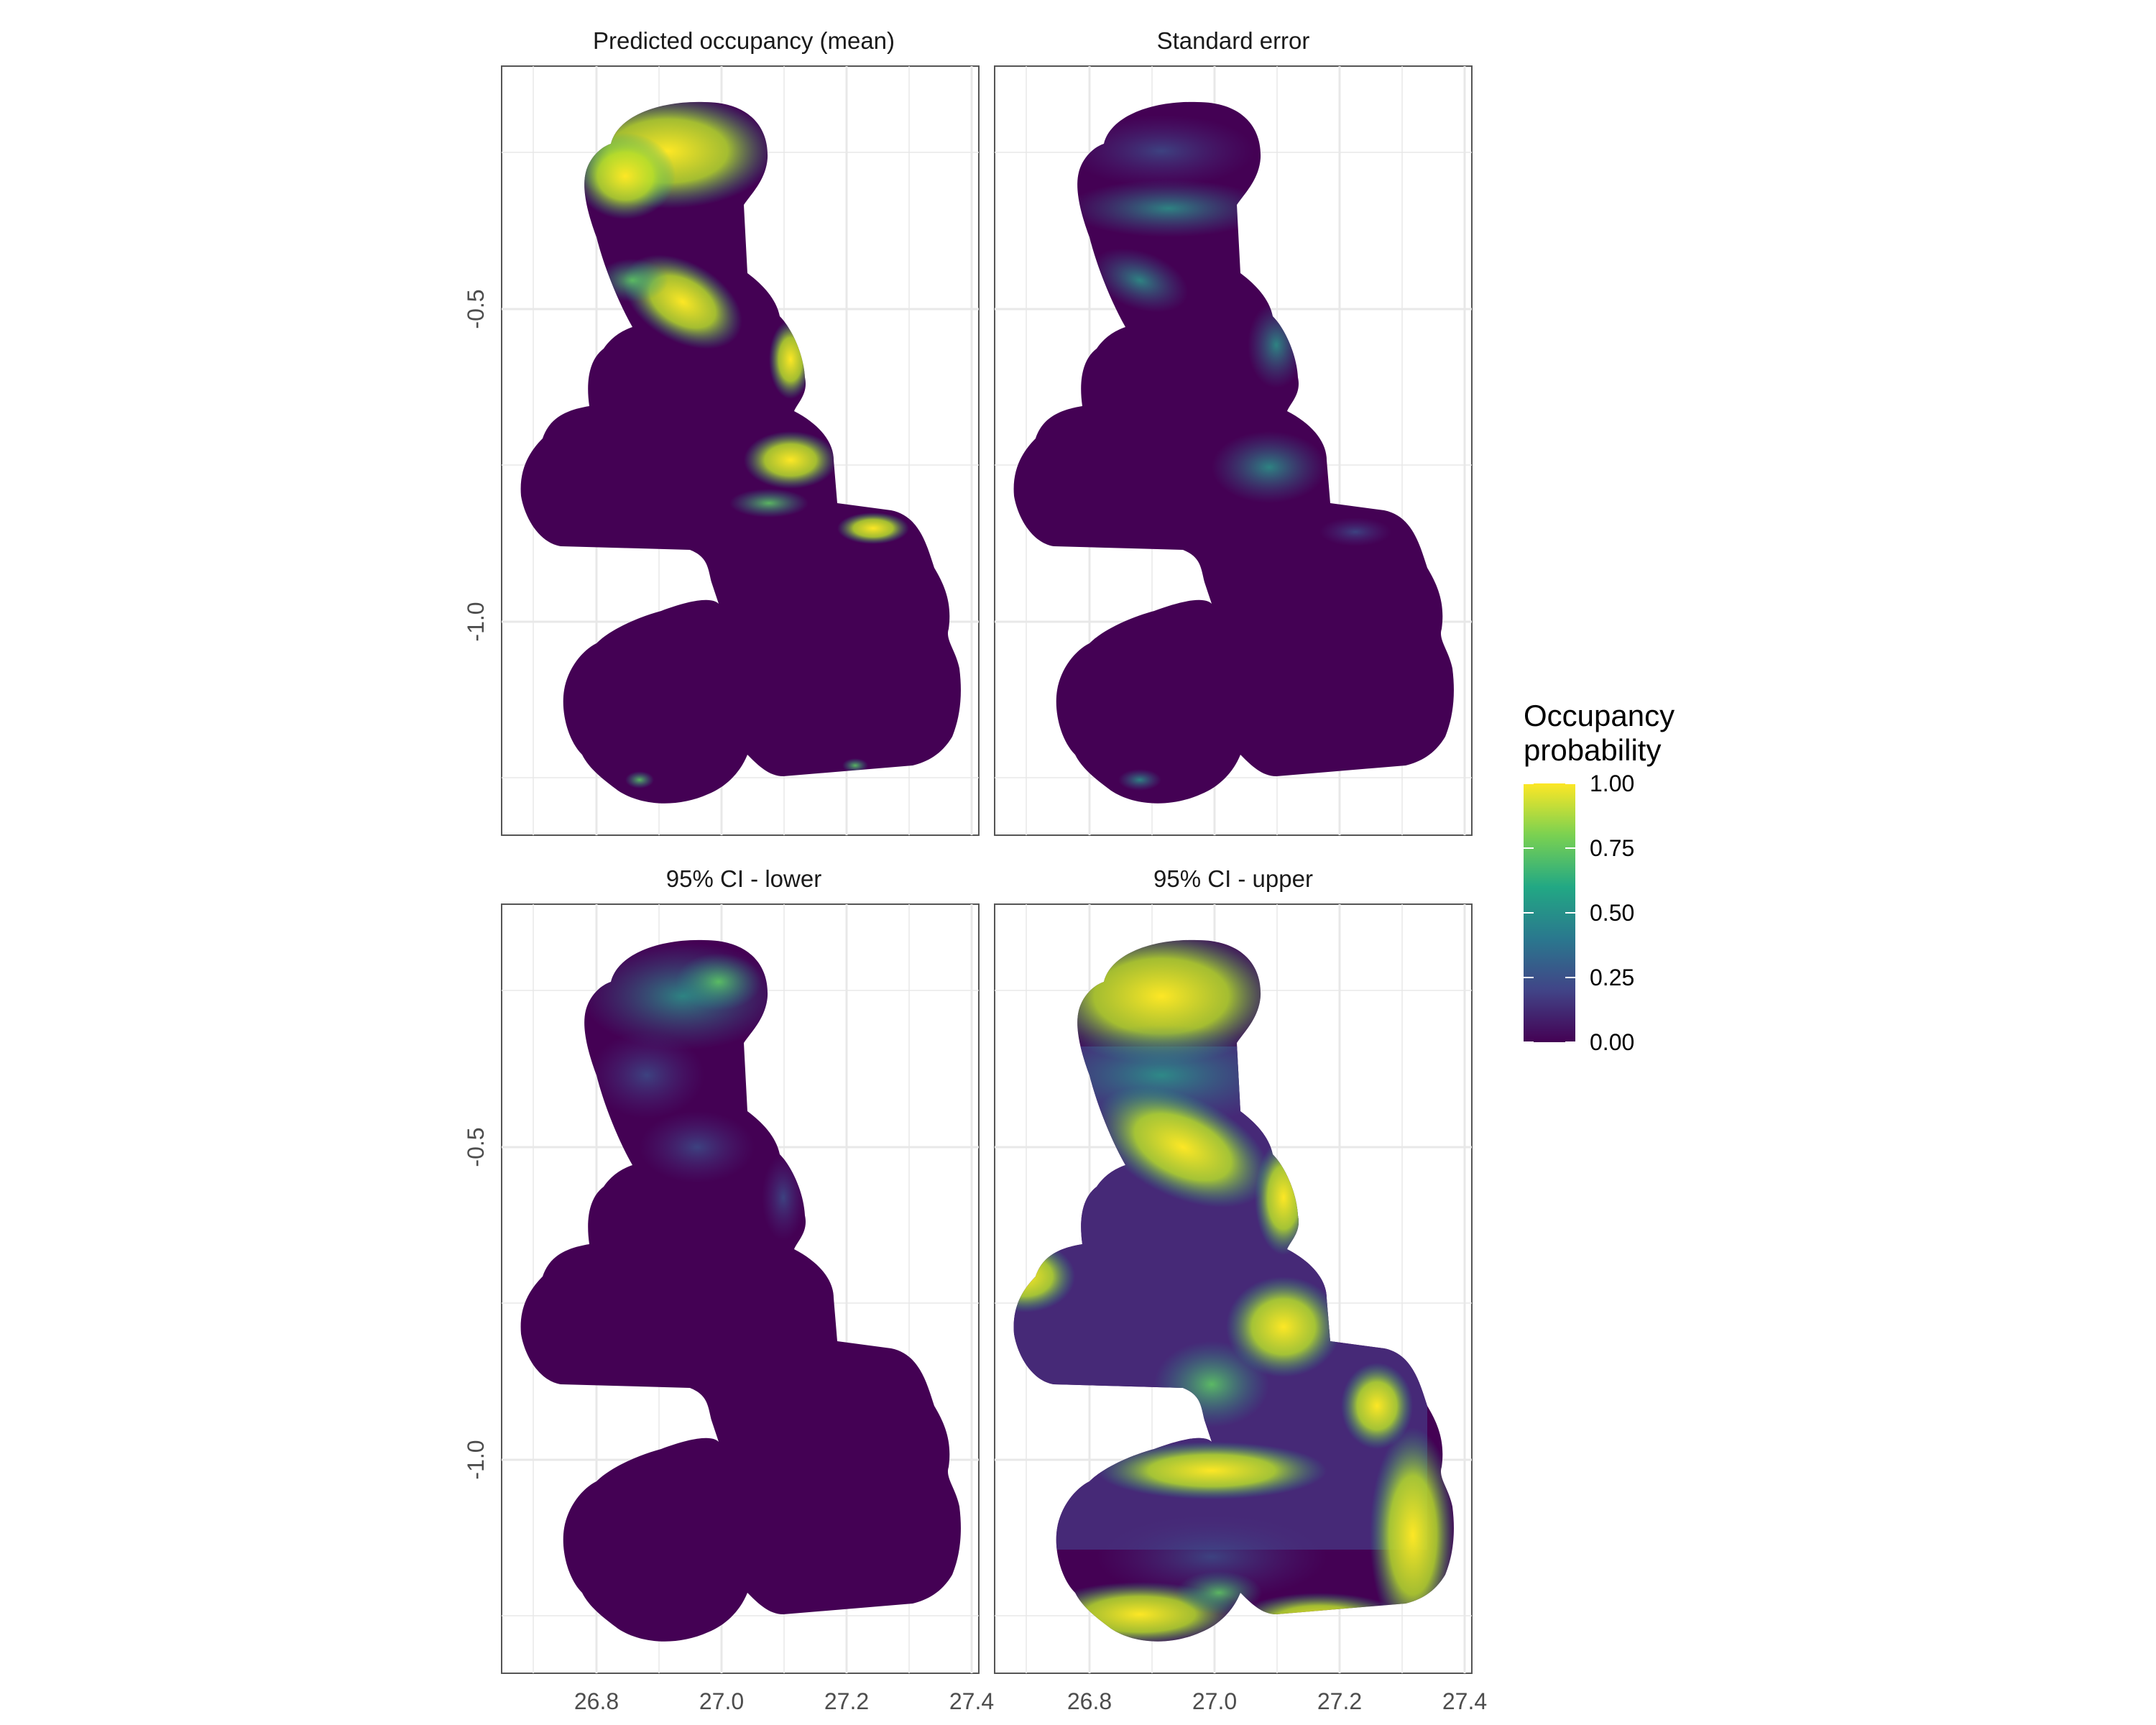 This screenshot has height=1725, width=2156. Describe the element at coordinates (1550, 913) in the screenshot. I see `legend-ticks` at that location.